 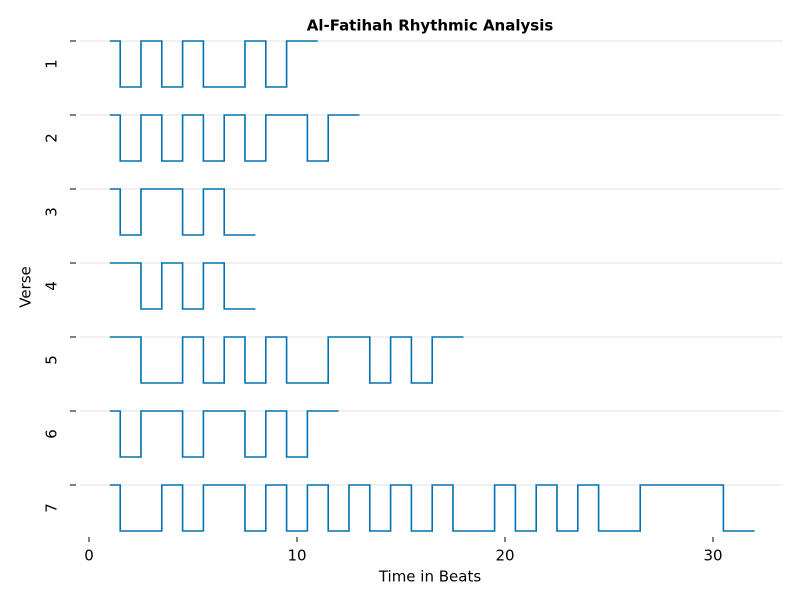 What do you see at coordinates (52, 286) in the screenshot?
I see `y-tick-label: 4` at bounding box center [52, 286].